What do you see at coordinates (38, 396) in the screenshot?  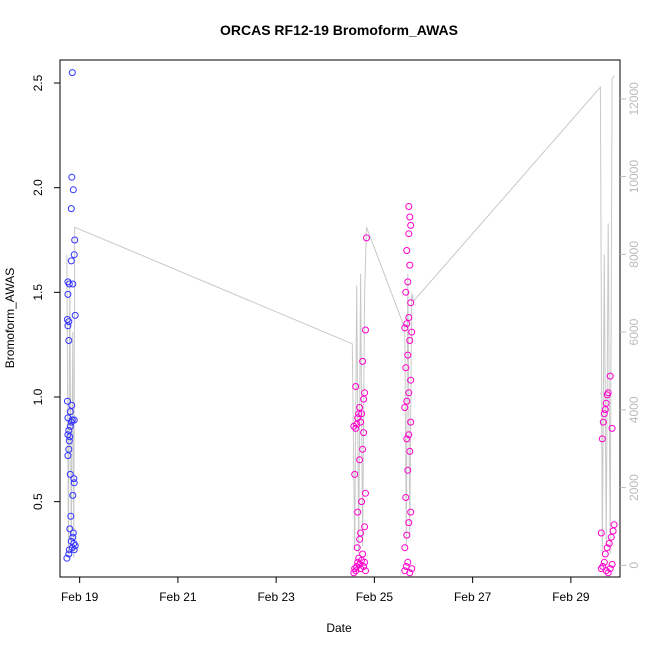 I see `y-tick-label: 1.0` at bounding box center [38, 396].